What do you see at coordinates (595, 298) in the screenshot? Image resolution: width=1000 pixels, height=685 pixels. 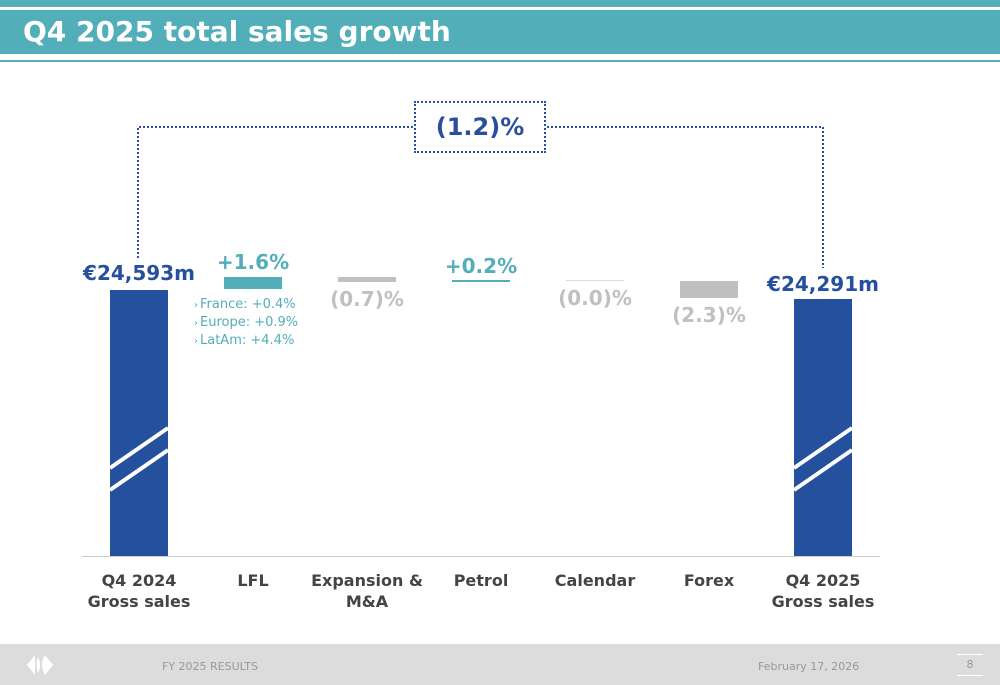 I see `value-label-4: (0.0)%` at bounding box center [595, 298].